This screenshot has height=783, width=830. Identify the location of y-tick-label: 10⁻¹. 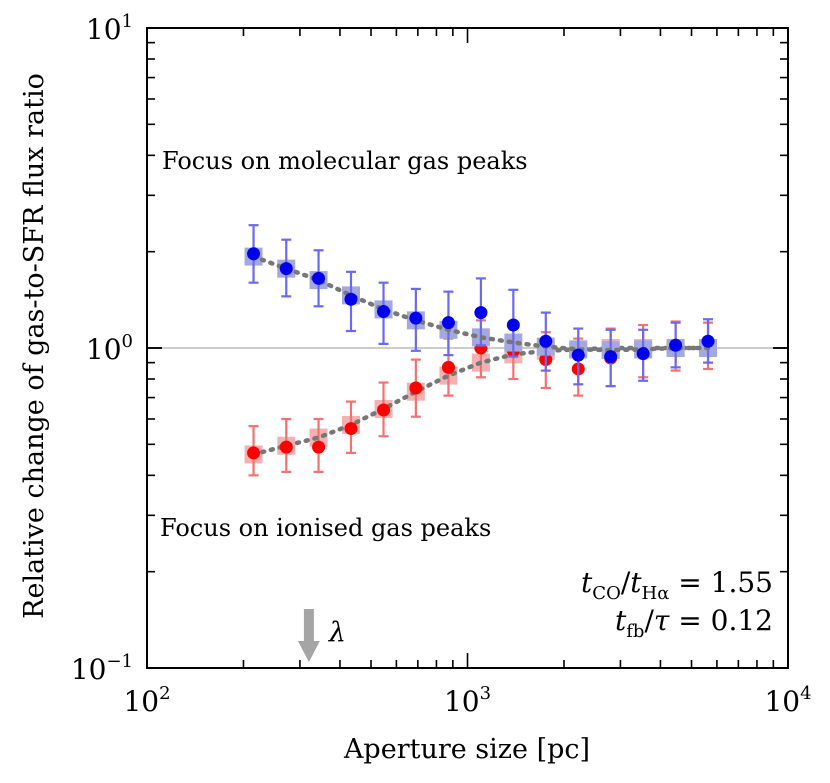
(102, 668).